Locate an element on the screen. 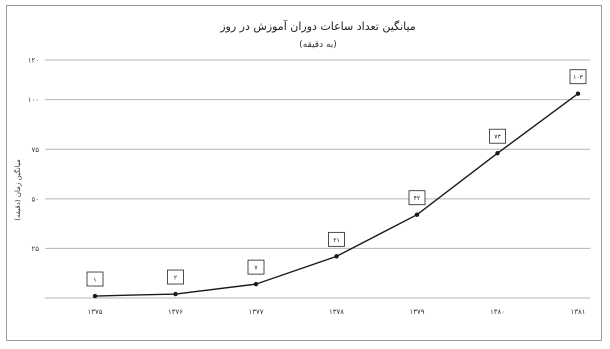 The width and height of the screenshot is (610, 349). y-tick-label: ۱۲۰ is located at coordinates (33, 61).